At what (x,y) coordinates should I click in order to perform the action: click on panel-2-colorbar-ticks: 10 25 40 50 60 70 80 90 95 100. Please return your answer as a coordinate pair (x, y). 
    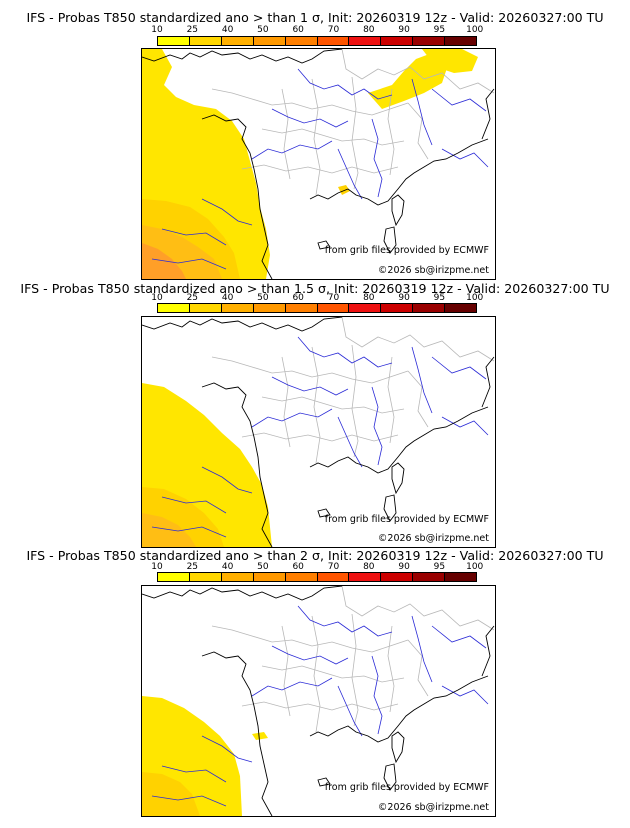
    Looking at the image, I should click on (317, 298).